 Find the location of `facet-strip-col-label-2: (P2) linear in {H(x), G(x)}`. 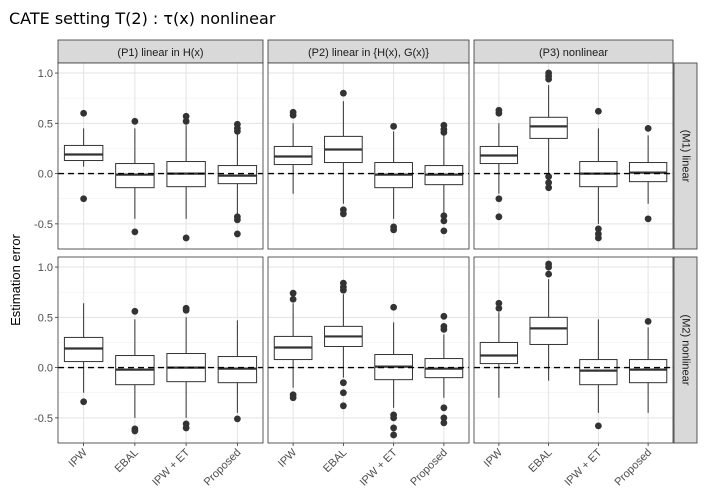

facet-strip-col-label-2: (P2) linear in {H(x), G(x)} is located at coordinates (368, 53).